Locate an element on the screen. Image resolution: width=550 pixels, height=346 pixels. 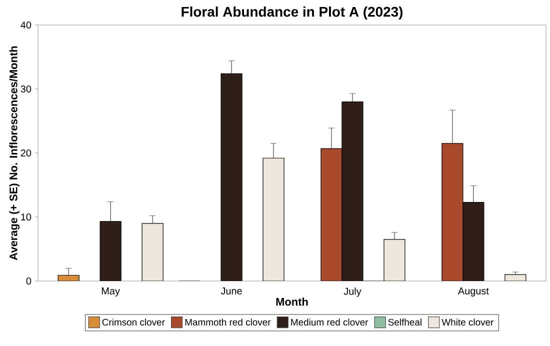
x-tick-label: June is located at coordinates (231, 291).